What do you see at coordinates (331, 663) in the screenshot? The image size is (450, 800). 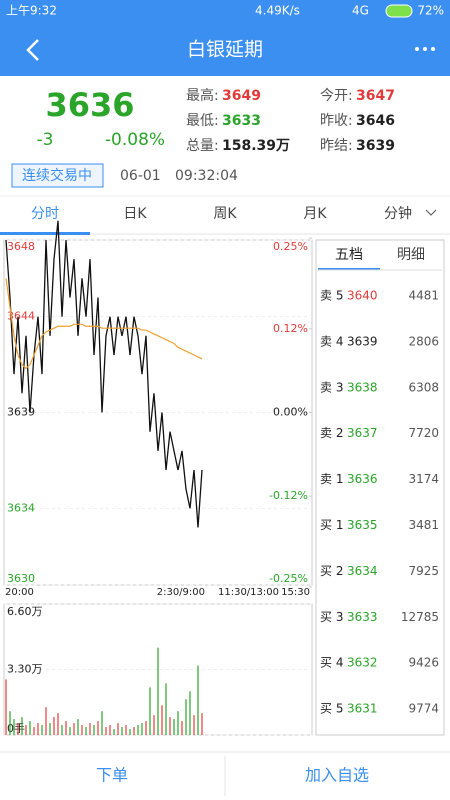 I see `book-side: 买 4` at bounding box center [331, 663].